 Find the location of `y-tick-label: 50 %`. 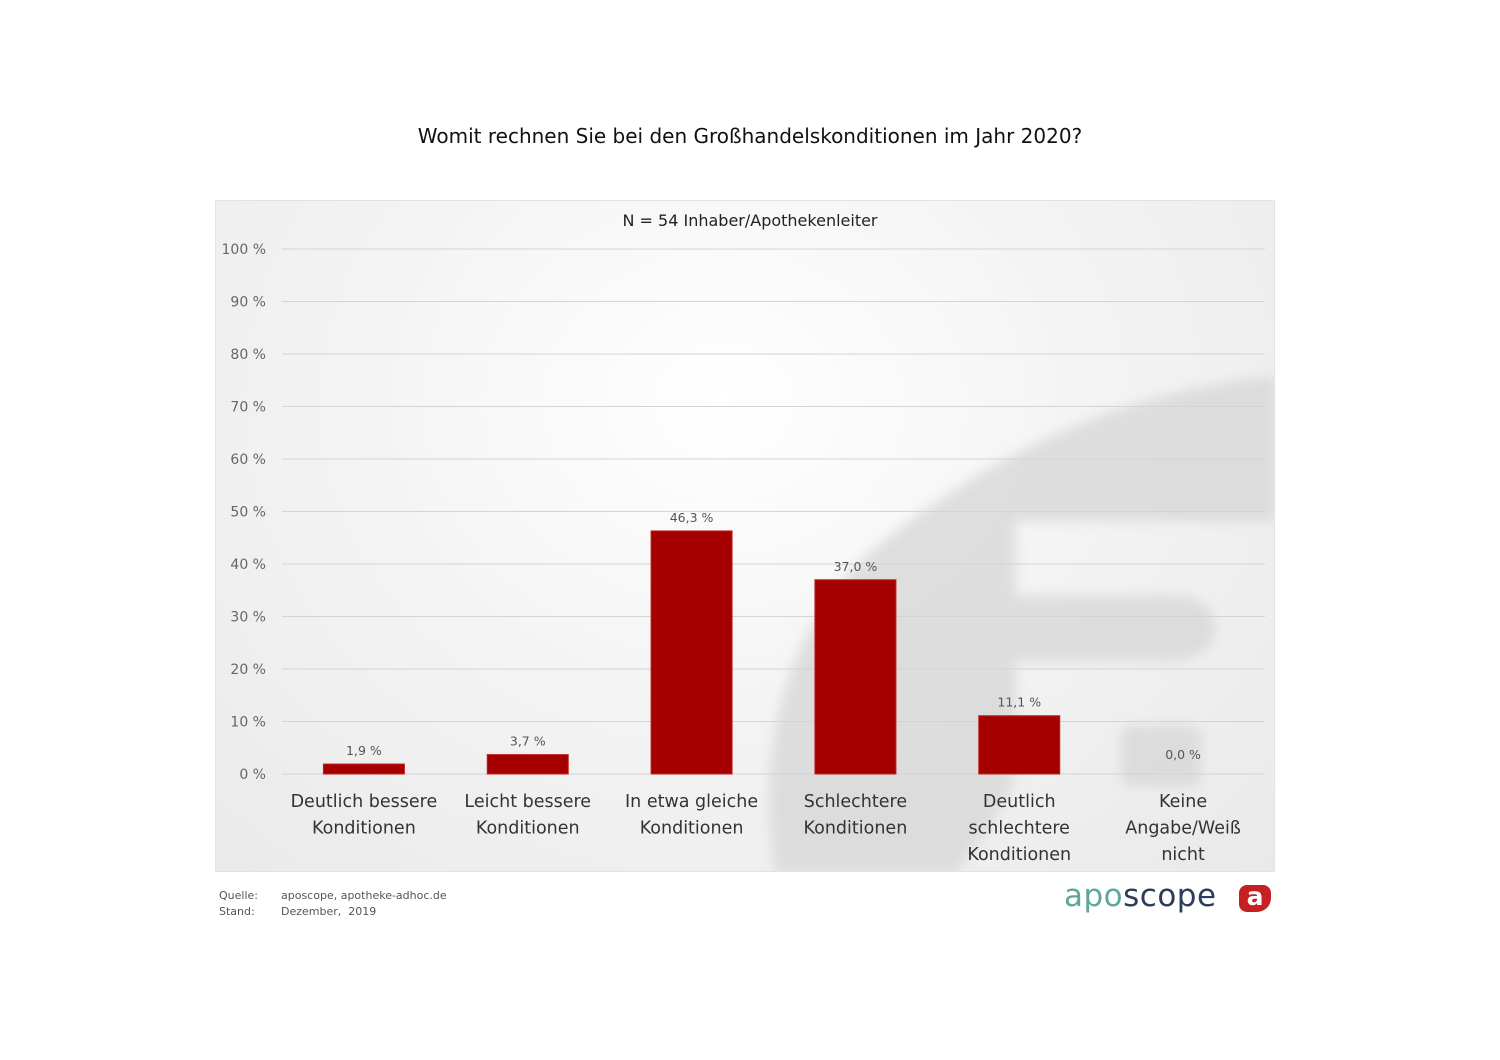

y-tick-label: 50 % is located at coordinates (248, 513).